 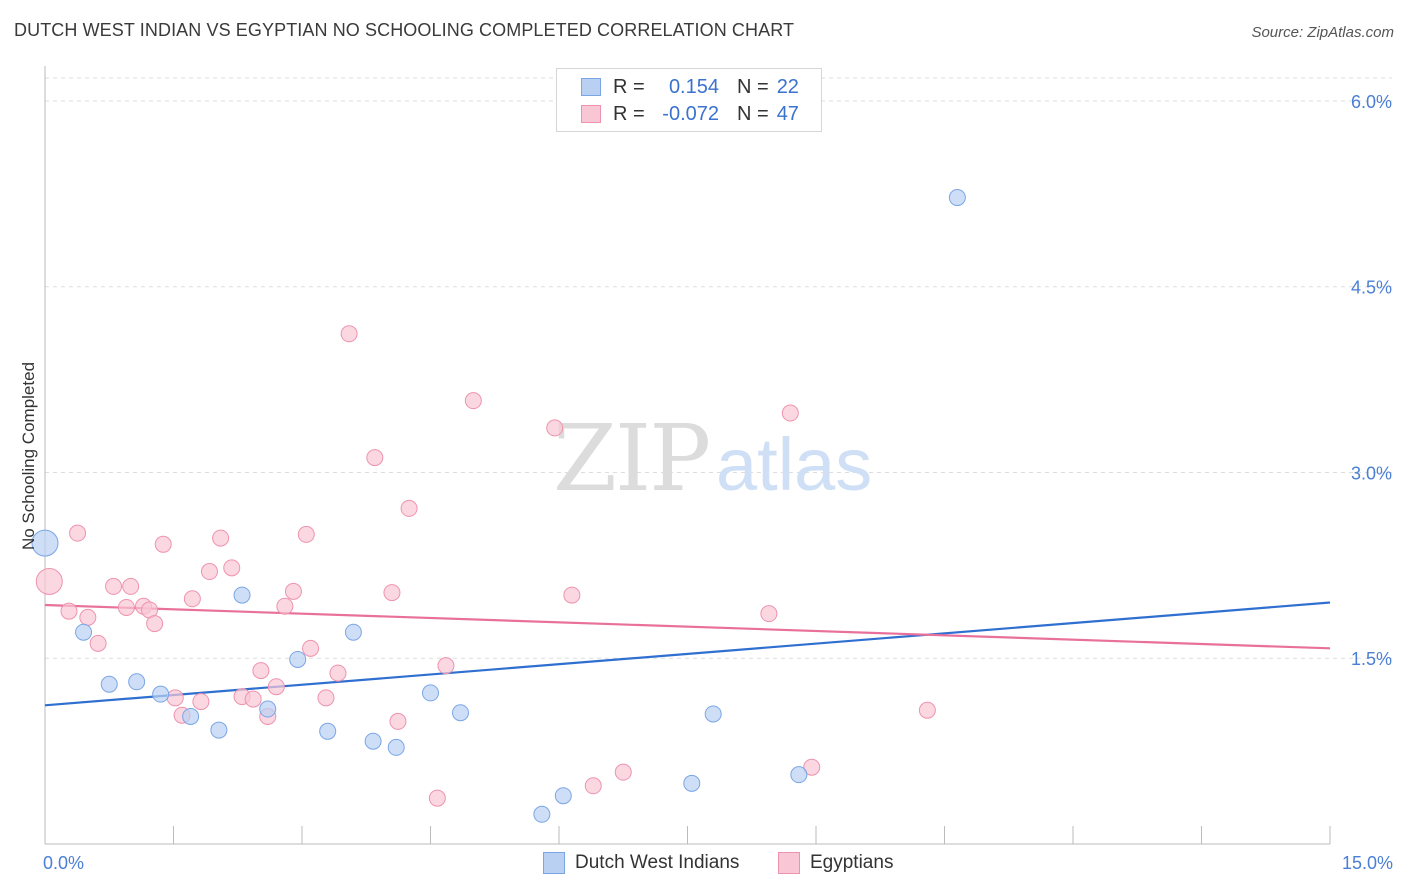 I want to click on y-tick-label: 3.0%, so click(x=1371, y=473).